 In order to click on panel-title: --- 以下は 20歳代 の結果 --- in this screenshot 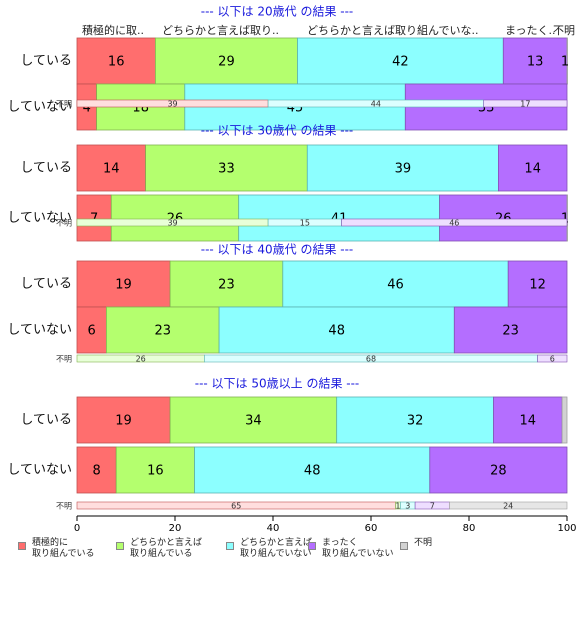, I will do `click(277, 12)`.